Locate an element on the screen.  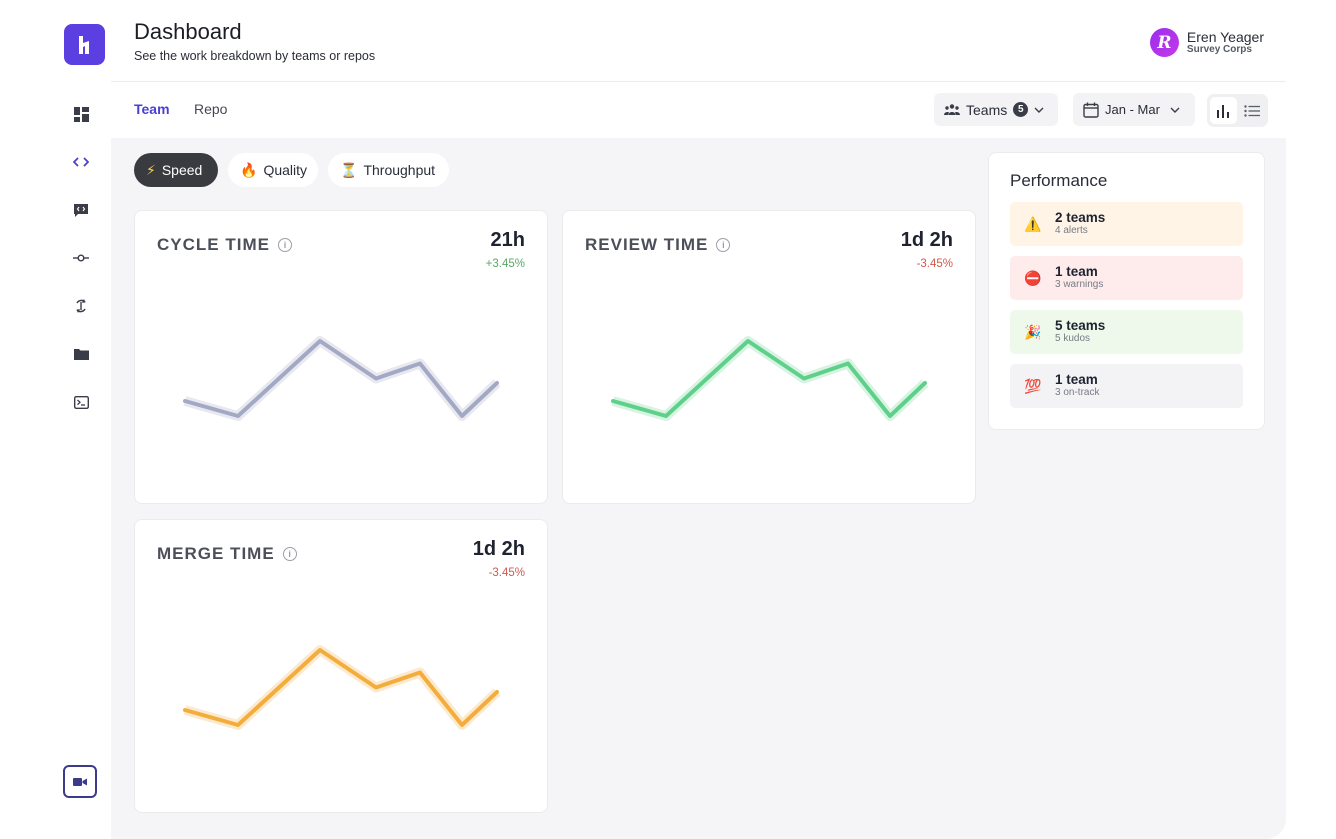
view-toggle is located at coordinates (1237, 110).